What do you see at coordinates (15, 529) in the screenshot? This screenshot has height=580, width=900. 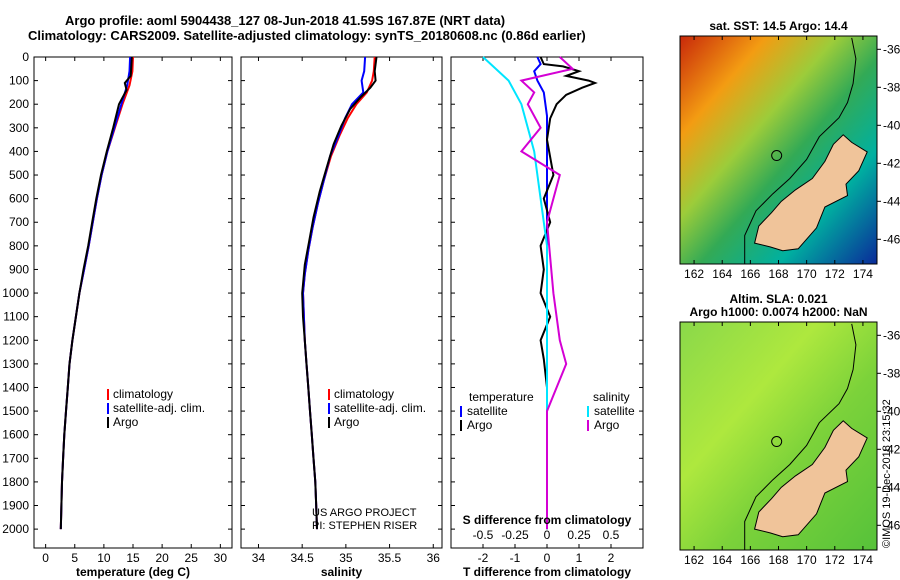 I see `depth-tick-label: 2000` at bounding box center [15, 529].